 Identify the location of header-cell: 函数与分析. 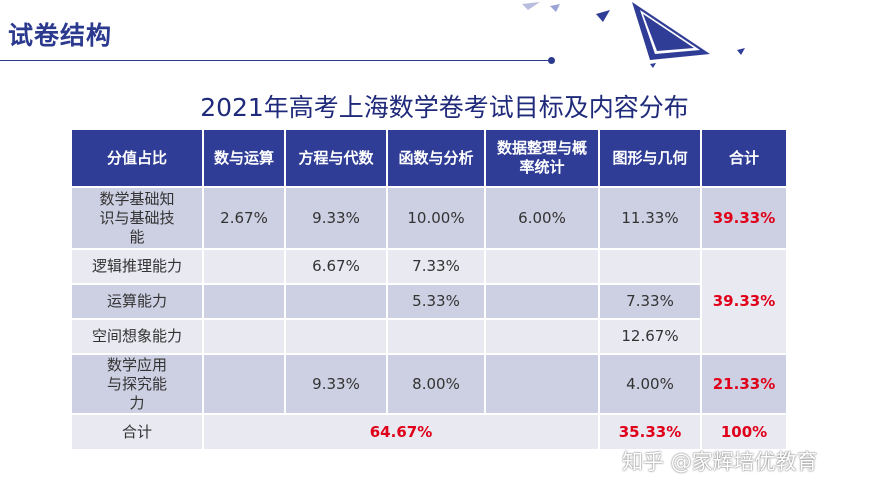
(436, 158).